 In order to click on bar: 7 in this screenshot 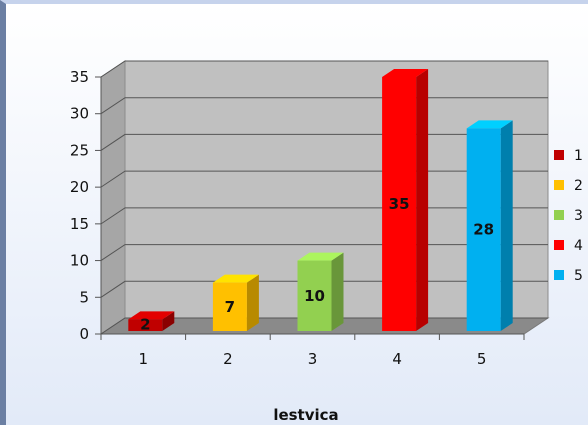, I will do `click(235, 302)`.